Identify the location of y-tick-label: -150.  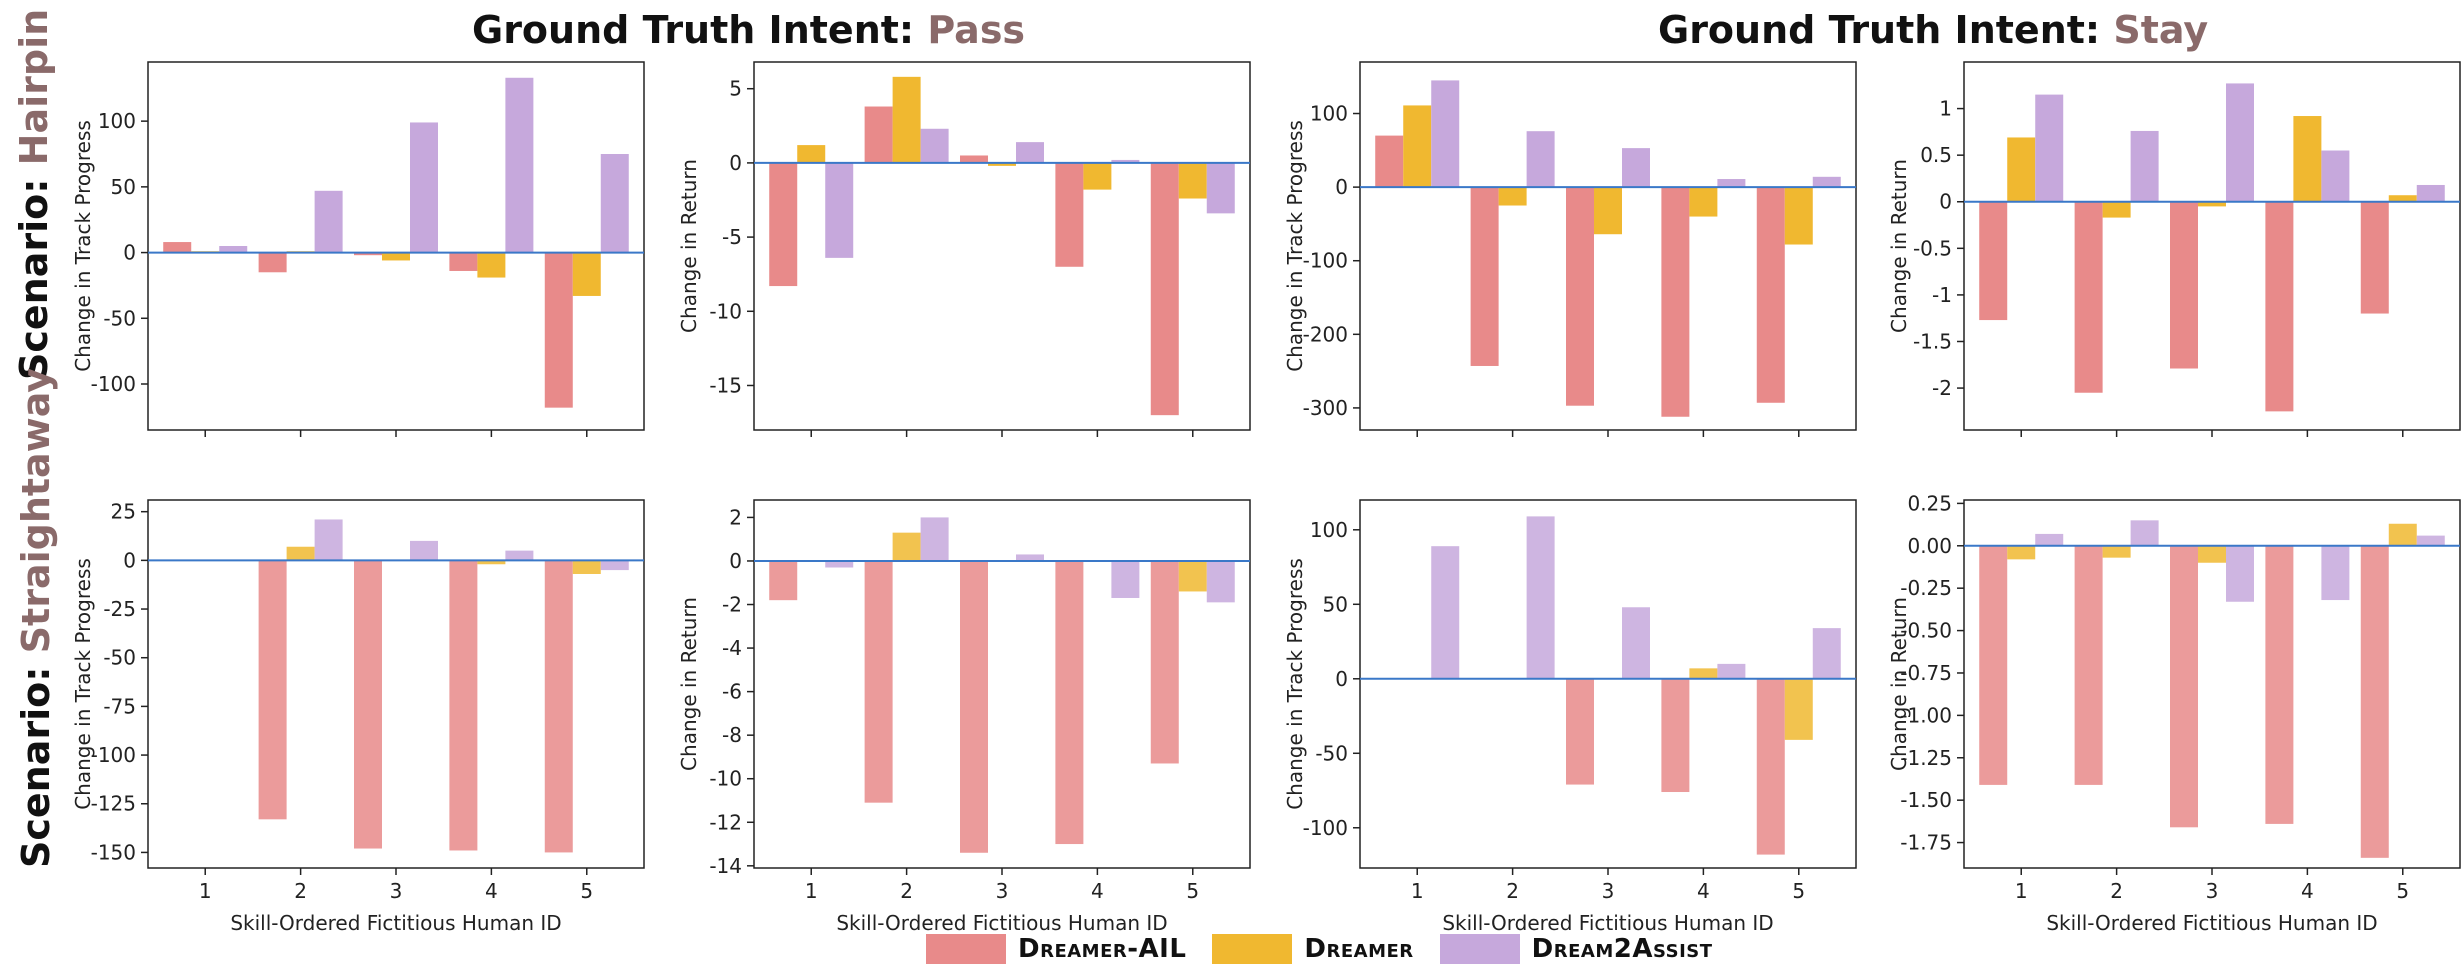
(113, 852).